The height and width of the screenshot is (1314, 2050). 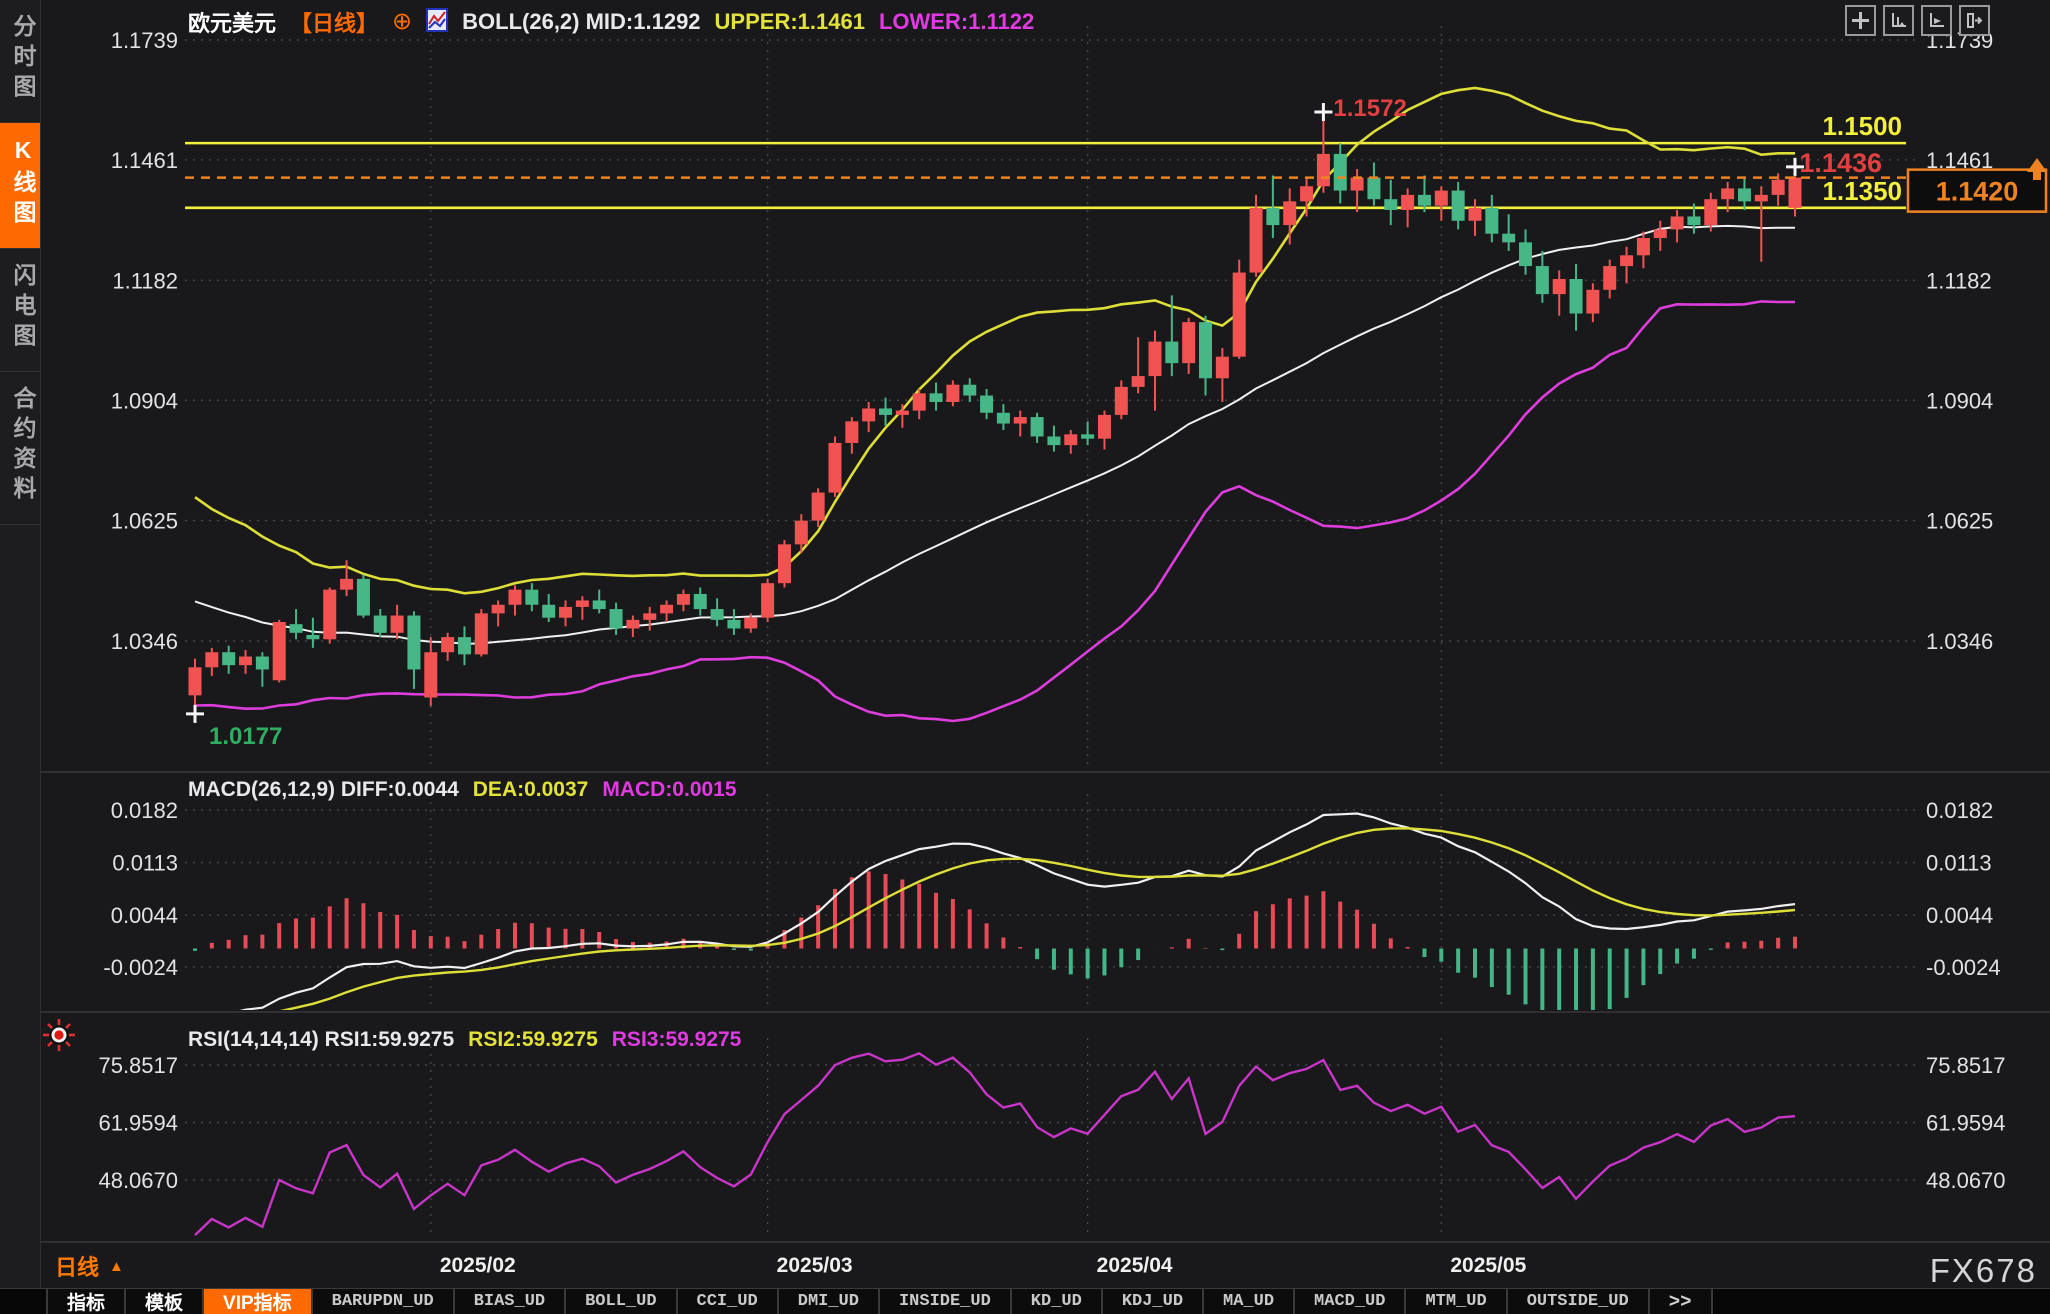 What do you see at coordinates (1917, 20) in the screenshot?
I see `chart-toolbar` at bounding box center [1917, 20].